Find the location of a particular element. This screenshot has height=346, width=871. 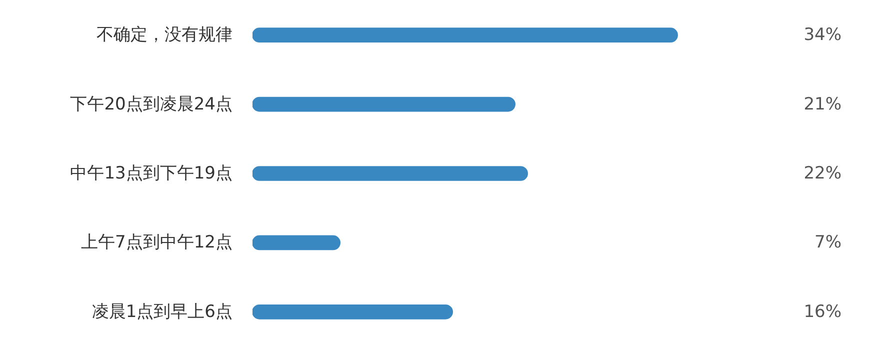

y-tick-label: 上午7点到中午12点 is located at coordinates (157, 242).